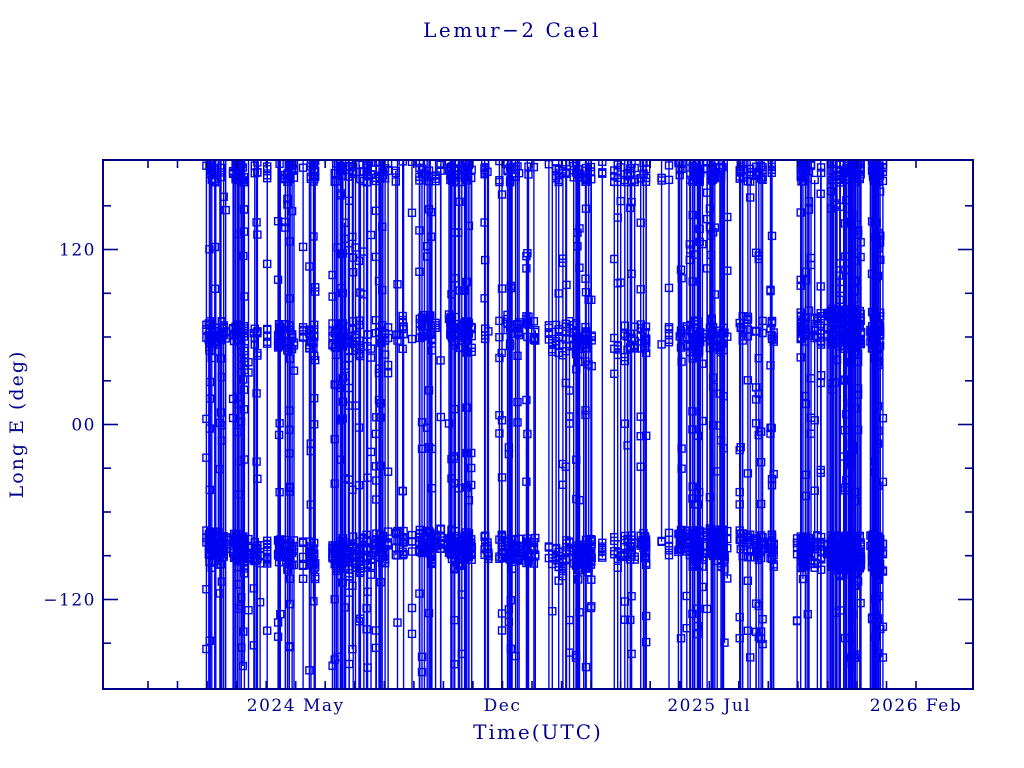  I want to click on x-axis-label: Time(UTC), so click(538, 732).